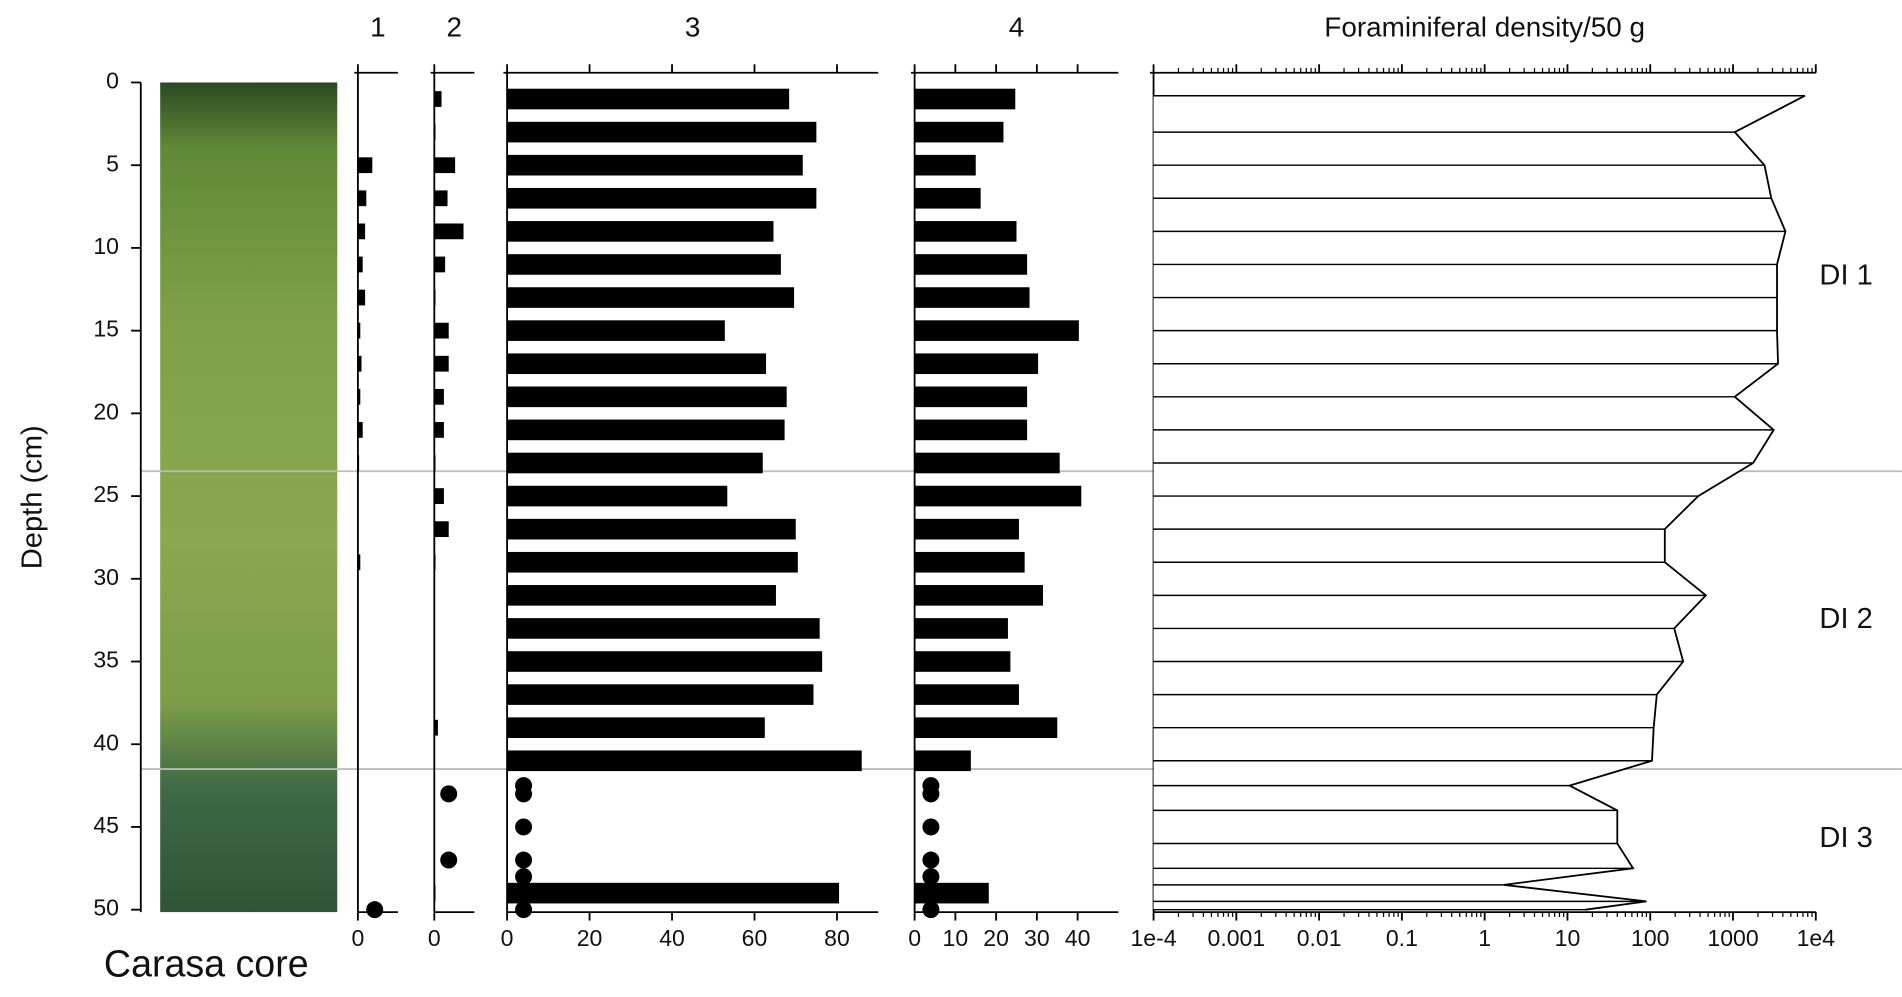 Image resolution: width=1902 pixels, height=997 pixels. Describe the element at coordinates (1568, 938) in the screenshot. I see `x-tick-label: 10` at that location.